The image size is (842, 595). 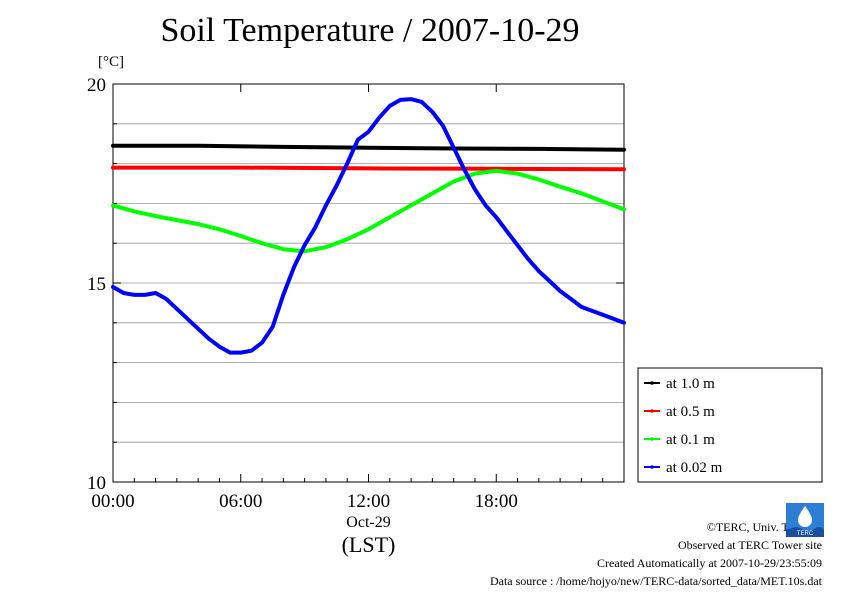 What do you see at coordinates (805, 520) in the screenshot?
I see `terc-logo: TERC` at bounding box center [805, 520].